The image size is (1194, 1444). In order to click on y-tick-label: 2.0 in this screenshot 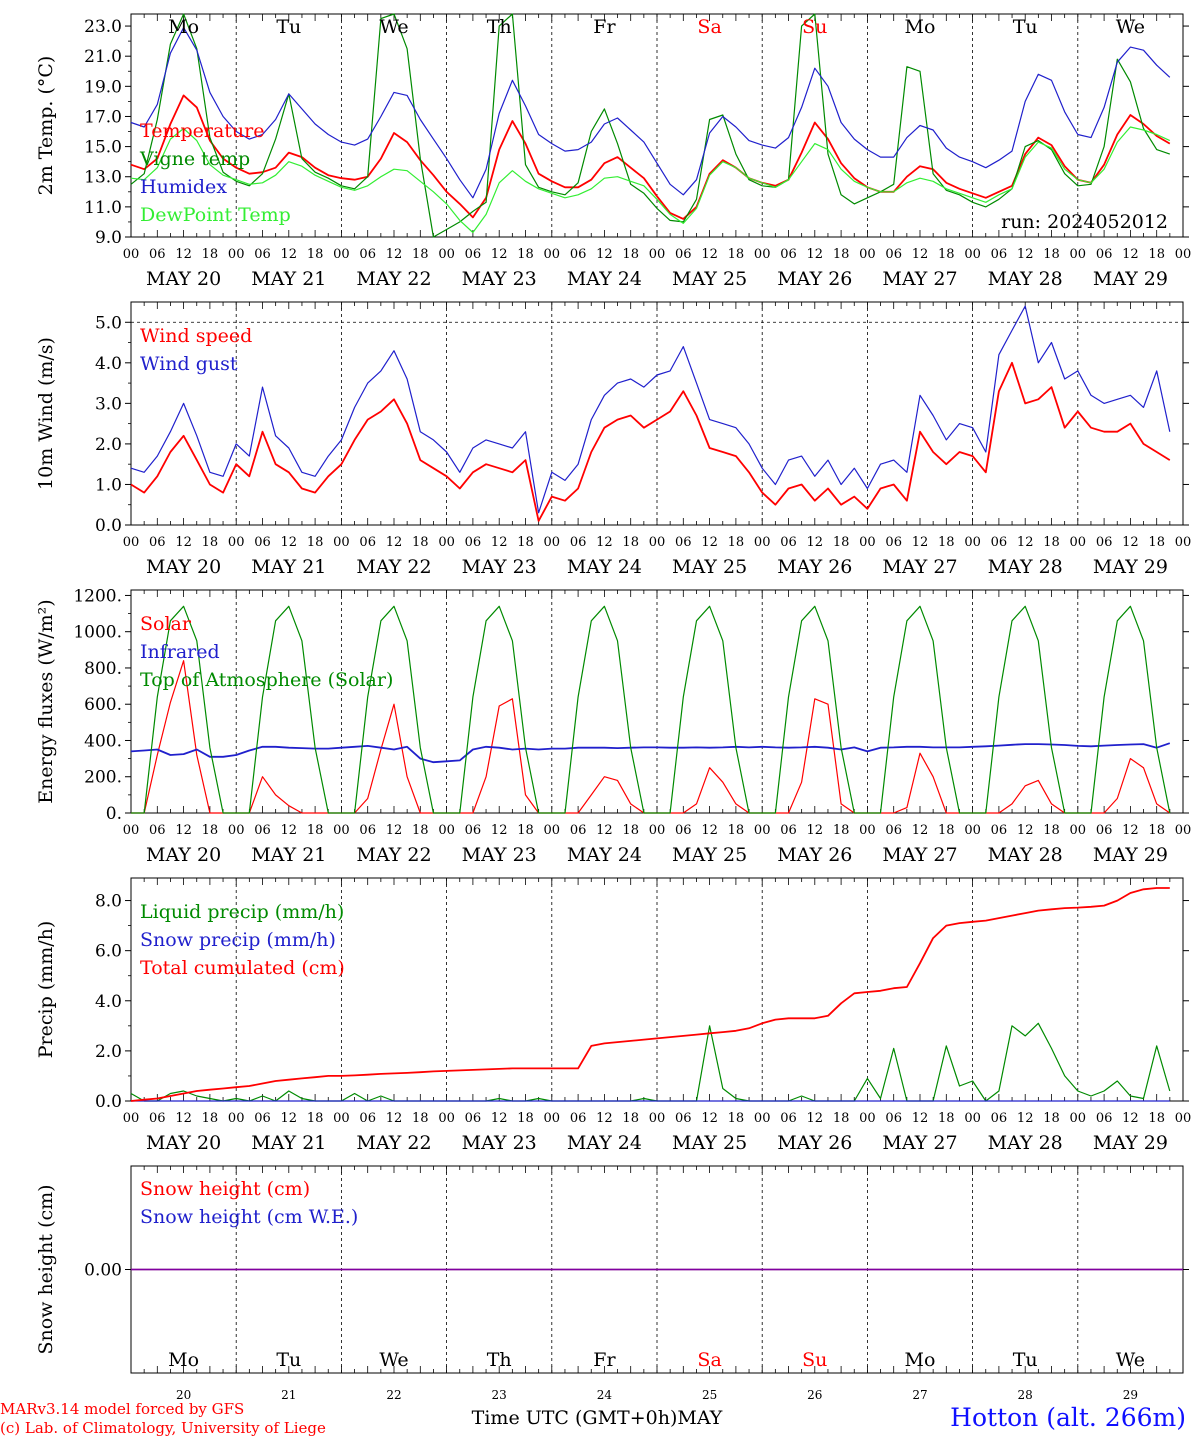, I will do `click(108, 445)`.